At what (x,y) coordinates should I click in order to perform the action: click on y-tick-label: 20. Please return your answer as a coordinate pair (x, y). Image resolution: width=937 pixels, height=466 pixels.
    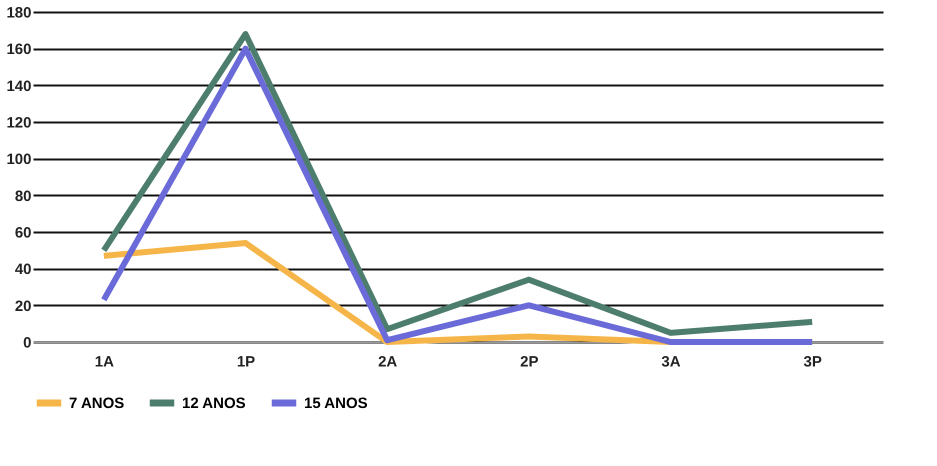
    Looking at the image, I should click on (23, 306).